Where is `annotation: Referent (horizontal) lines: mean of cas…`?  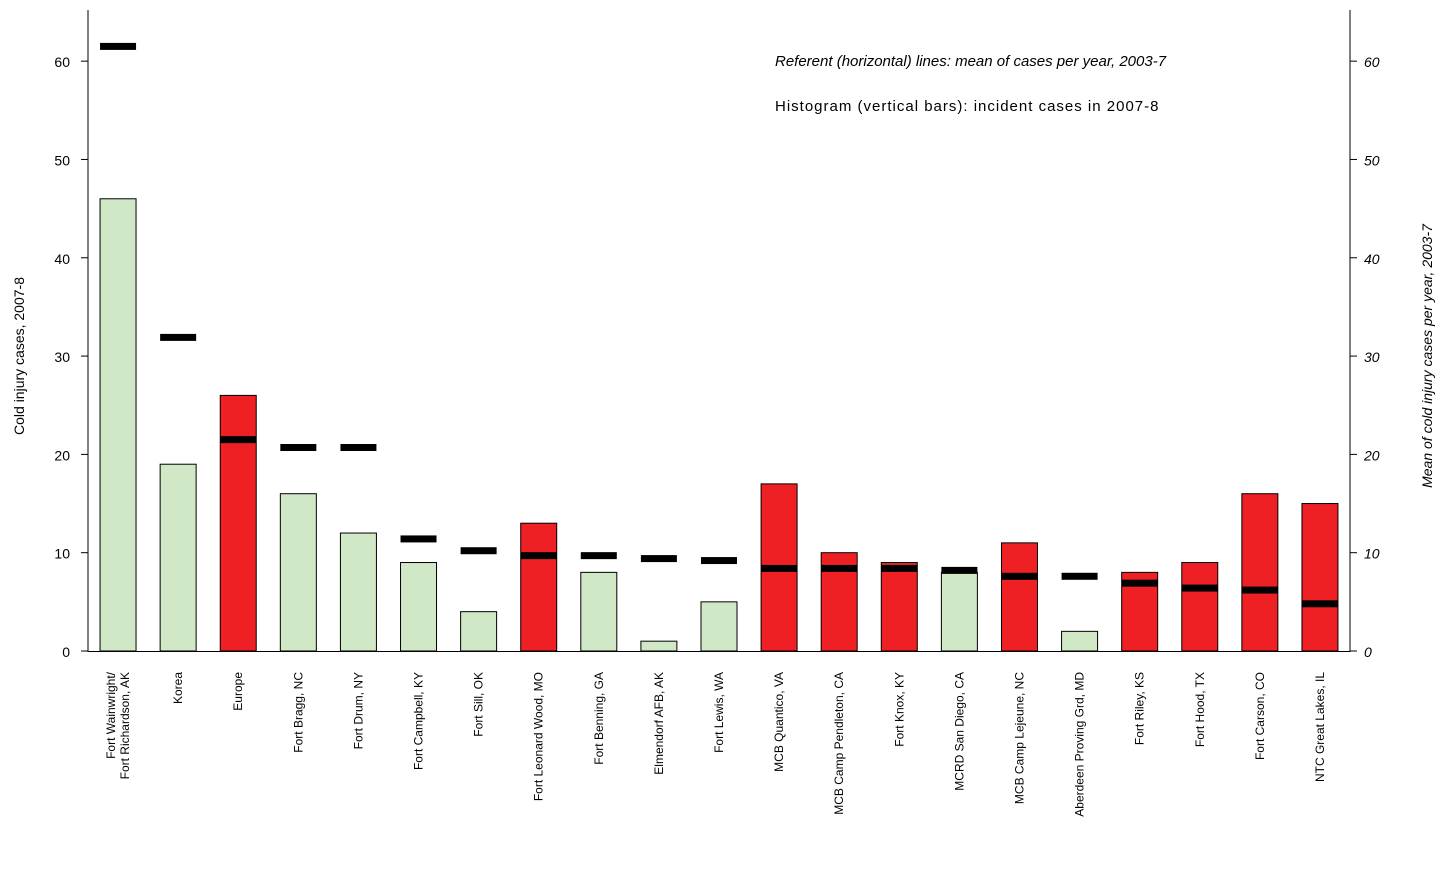 annotation: Referent (horizontal) lines: mean of cas… is located at coordinates (971, 61).